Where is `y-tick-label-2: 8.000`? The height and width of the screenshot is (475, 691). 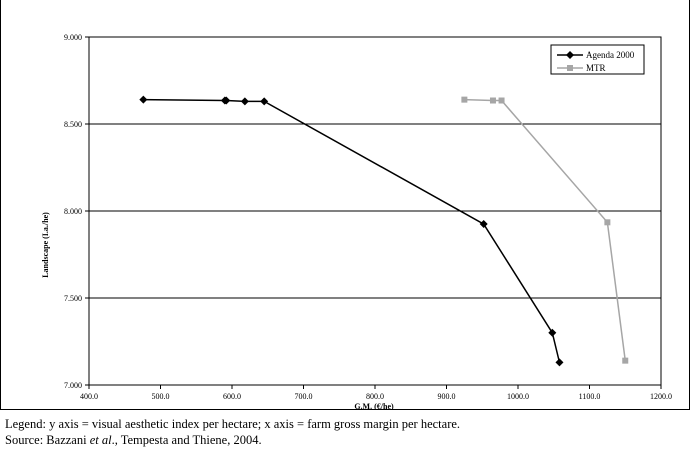
y-tick-label-2: 8.000 is located at coordinates (73, 211).